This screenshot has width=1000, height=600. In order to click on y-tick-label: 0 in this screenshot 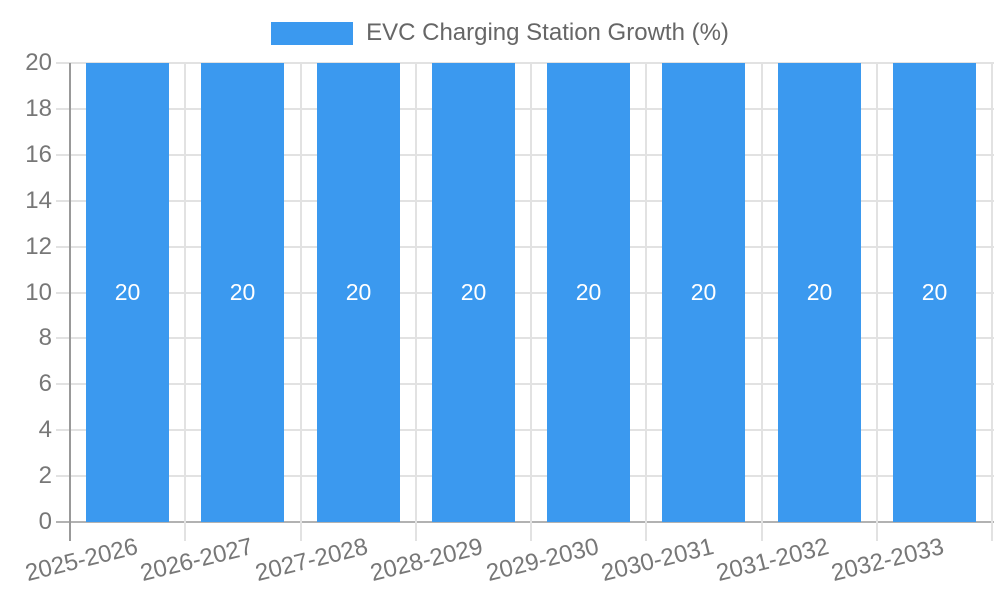, I will do `click(45, 521)`.